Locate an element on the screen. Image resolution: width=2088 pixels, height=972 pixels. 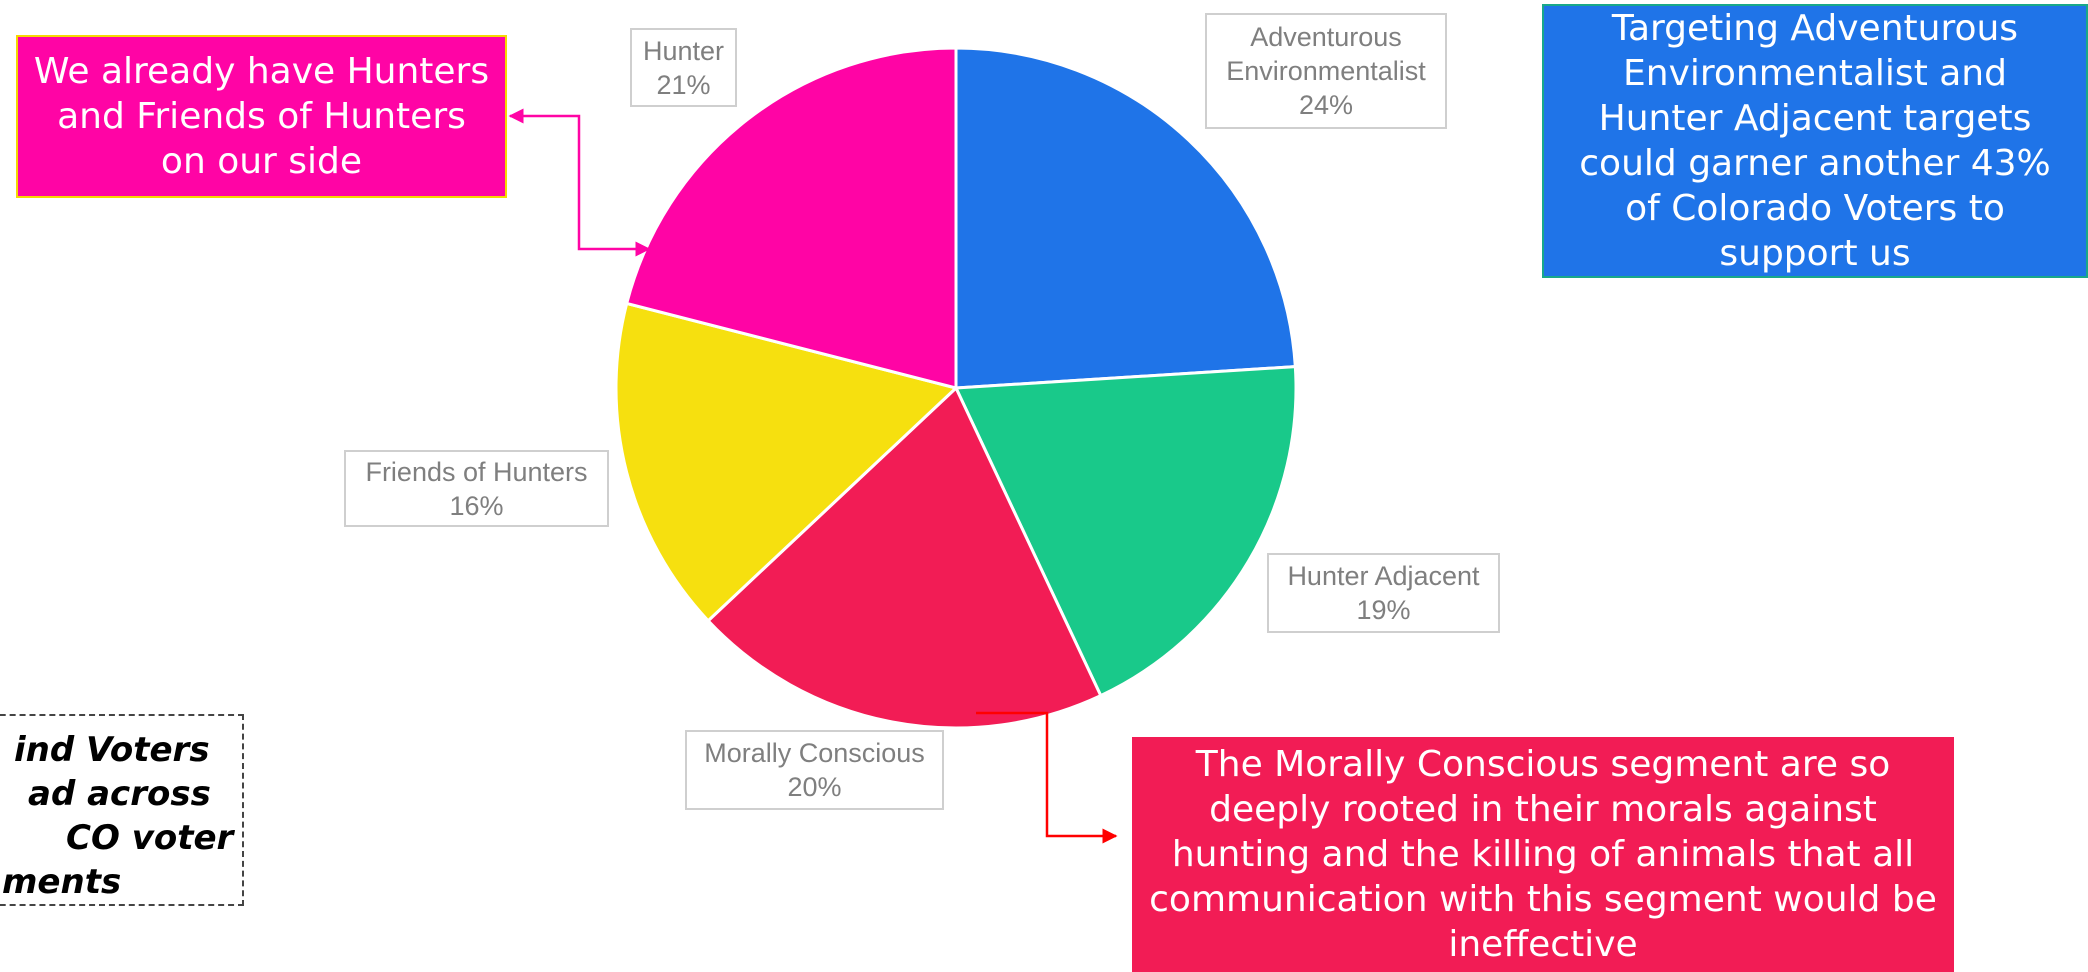
note-line: ind Voters is located at coordinates (112, 750).